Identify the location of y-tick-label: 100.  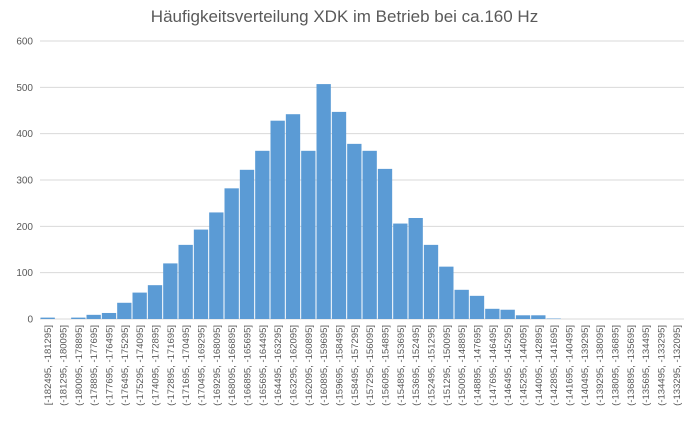
(24, 273).